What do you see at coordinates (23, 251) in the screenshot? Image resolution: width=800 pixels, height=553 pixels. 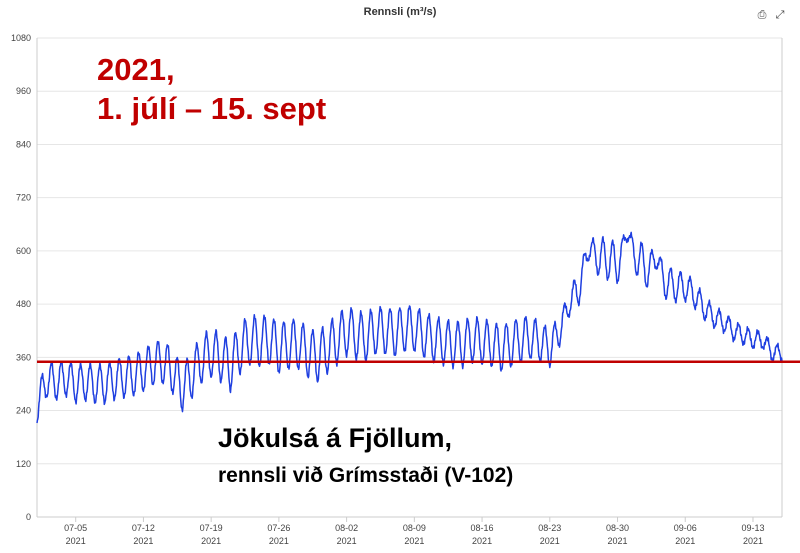 I see `y-tick-label: 600` at bounding box center [23, 251].